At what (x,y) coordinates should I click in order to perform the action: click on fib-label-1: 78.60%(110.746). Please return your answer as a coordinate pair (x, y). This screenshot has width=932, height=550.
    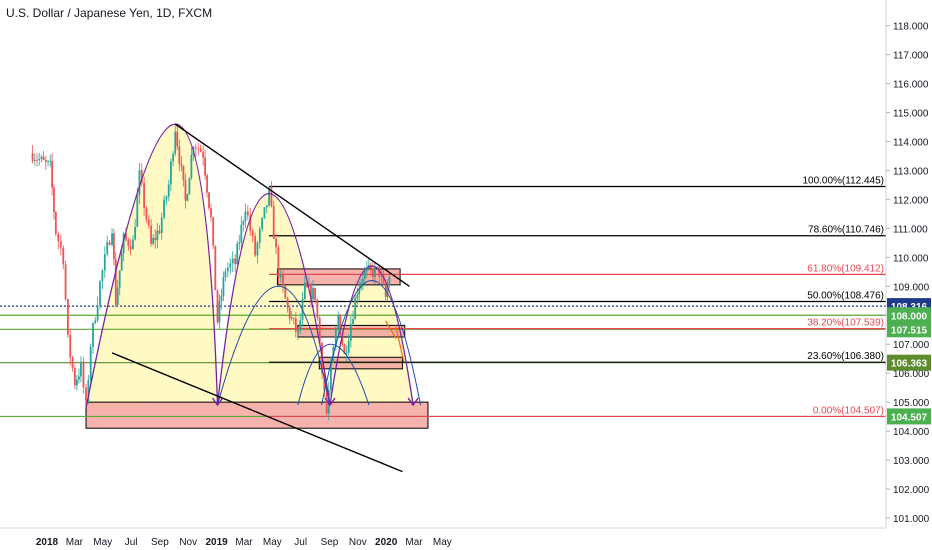
    Looking at the image, I should click on (846, 230).